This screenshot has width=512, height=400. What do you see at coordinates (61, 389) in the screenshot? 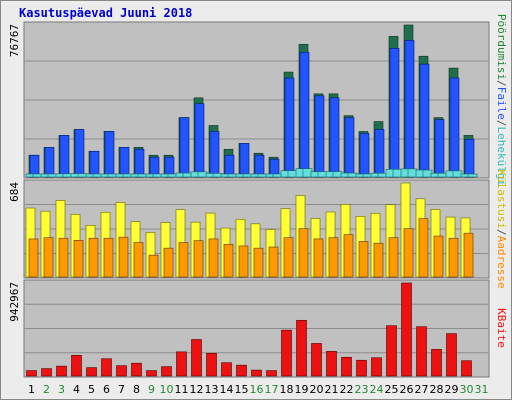
I see `day-label-3: 3` at bounding box center [61, 389].